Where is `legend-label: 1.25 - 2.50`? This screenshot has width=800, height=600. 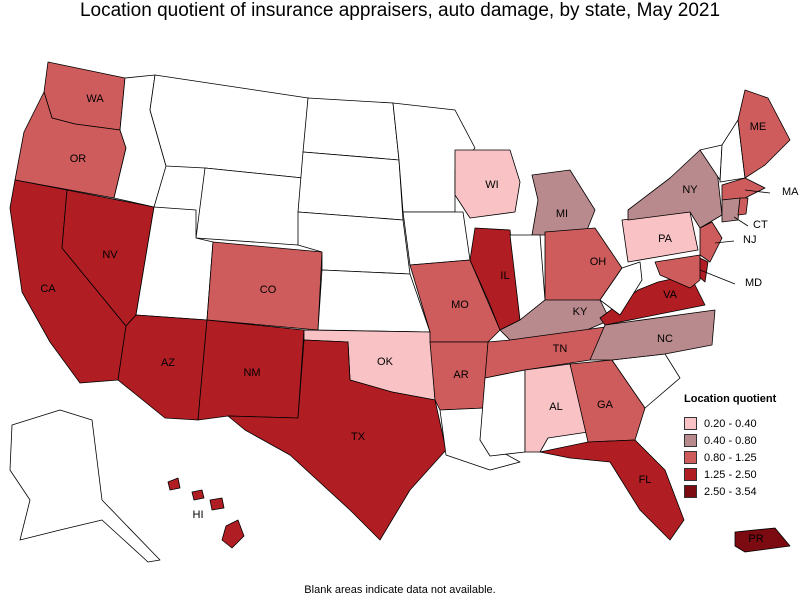 legend-label: 1.25 - 2.50 is located at coordinates (730, 474).